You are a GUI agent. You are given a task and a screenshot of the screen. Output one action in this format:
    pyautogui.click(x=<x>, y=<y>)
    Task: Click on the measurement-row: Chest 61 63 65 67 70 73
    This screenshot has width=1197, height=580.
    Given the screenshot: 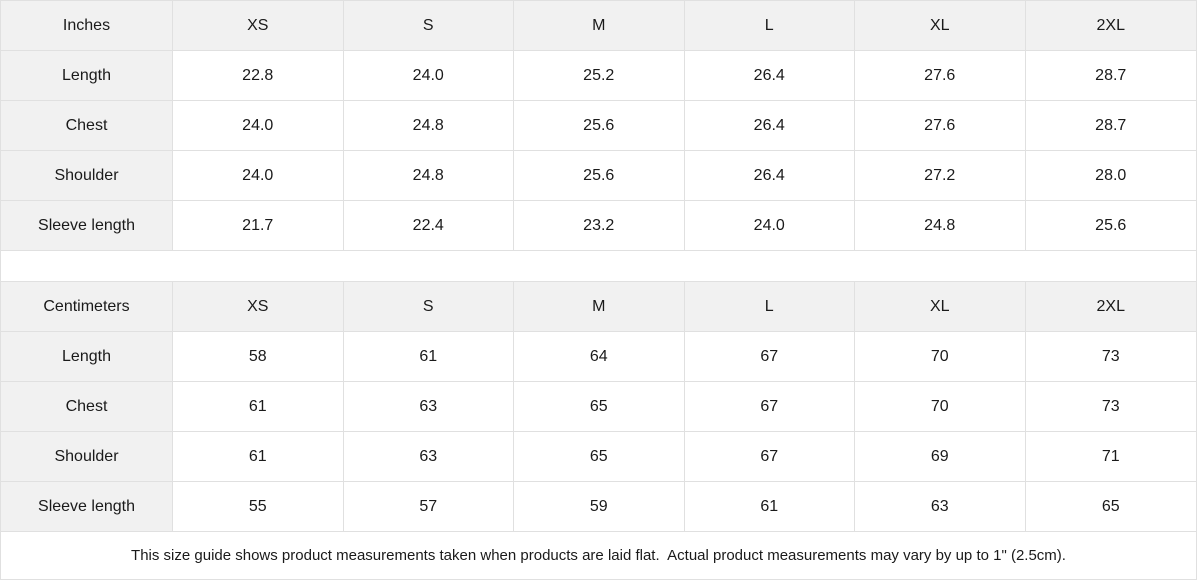 What is the action you would take?
    pyautogui.click(x=598, y=407)
    